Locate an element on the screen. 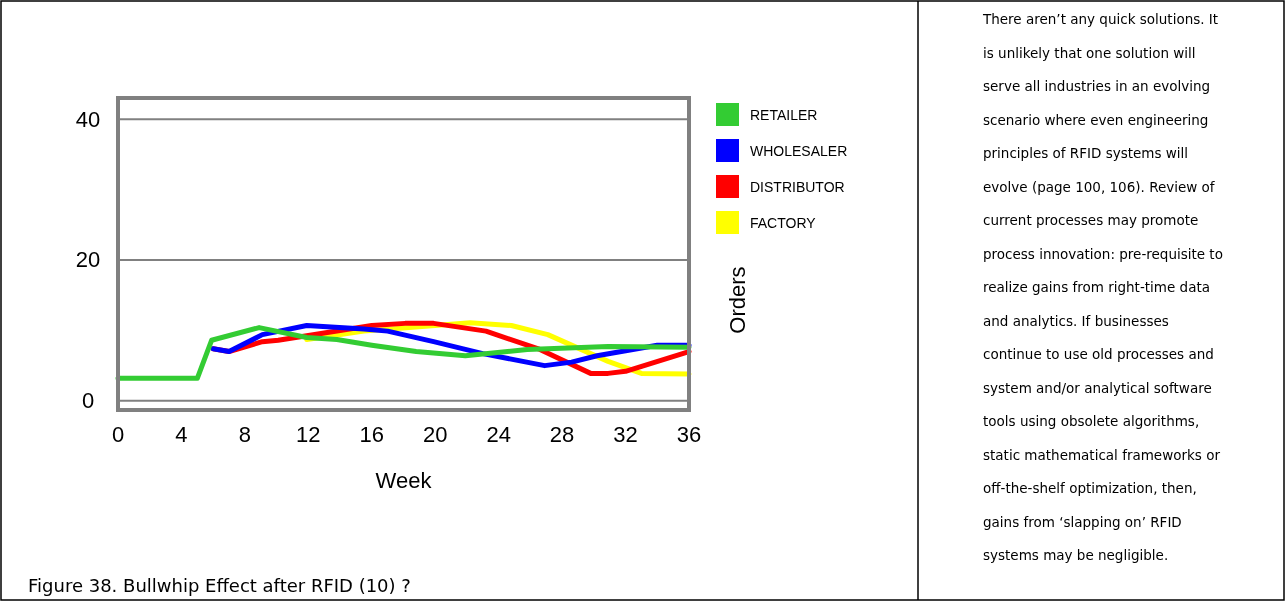  legend-label: WHOLESALER is located at coordinates (799, 151).